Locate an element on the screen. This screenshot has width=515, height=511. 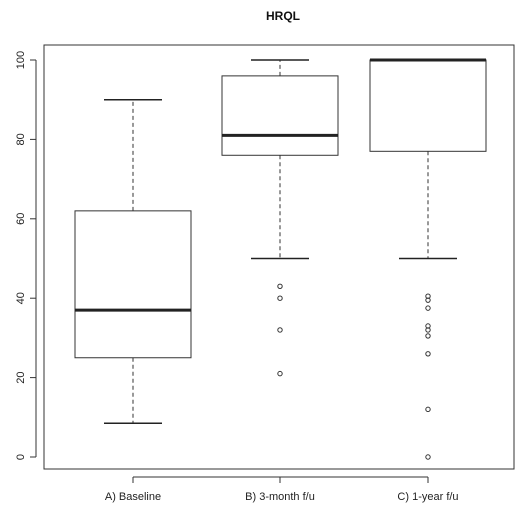
x-tick-label: C) 1-year f/u is located at coordinates (427, 497).